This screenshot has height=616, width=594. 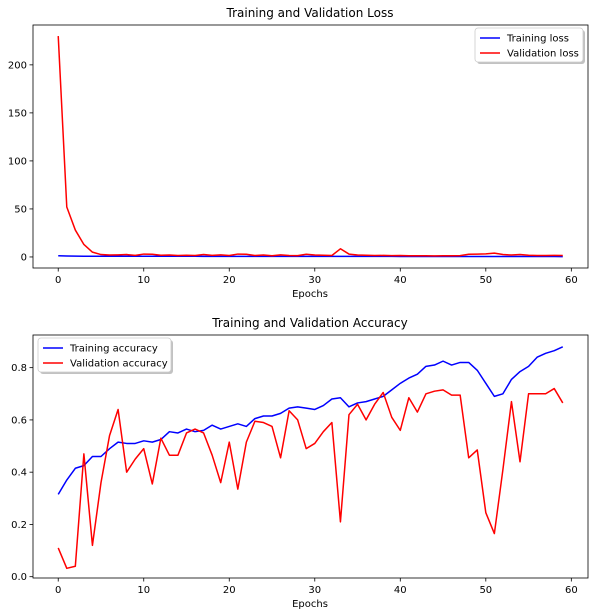 I want to click on loss-x-tick-label: 40, so click(x=400, y=280).